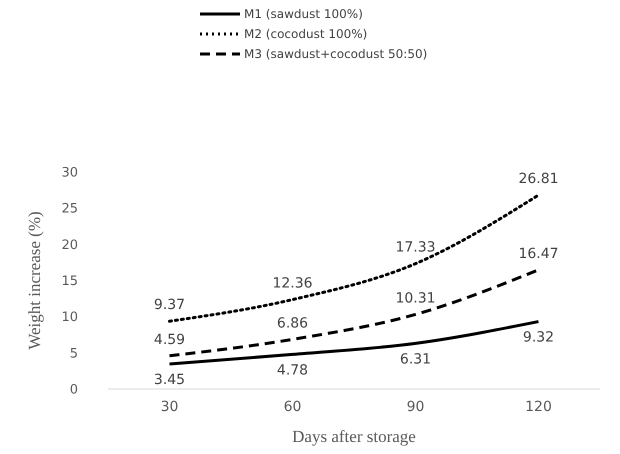 The image size is (620, 454). Describe the element at coordinates (169, 407) in the screenshot. I see `x-tick-label: 30` at that location.